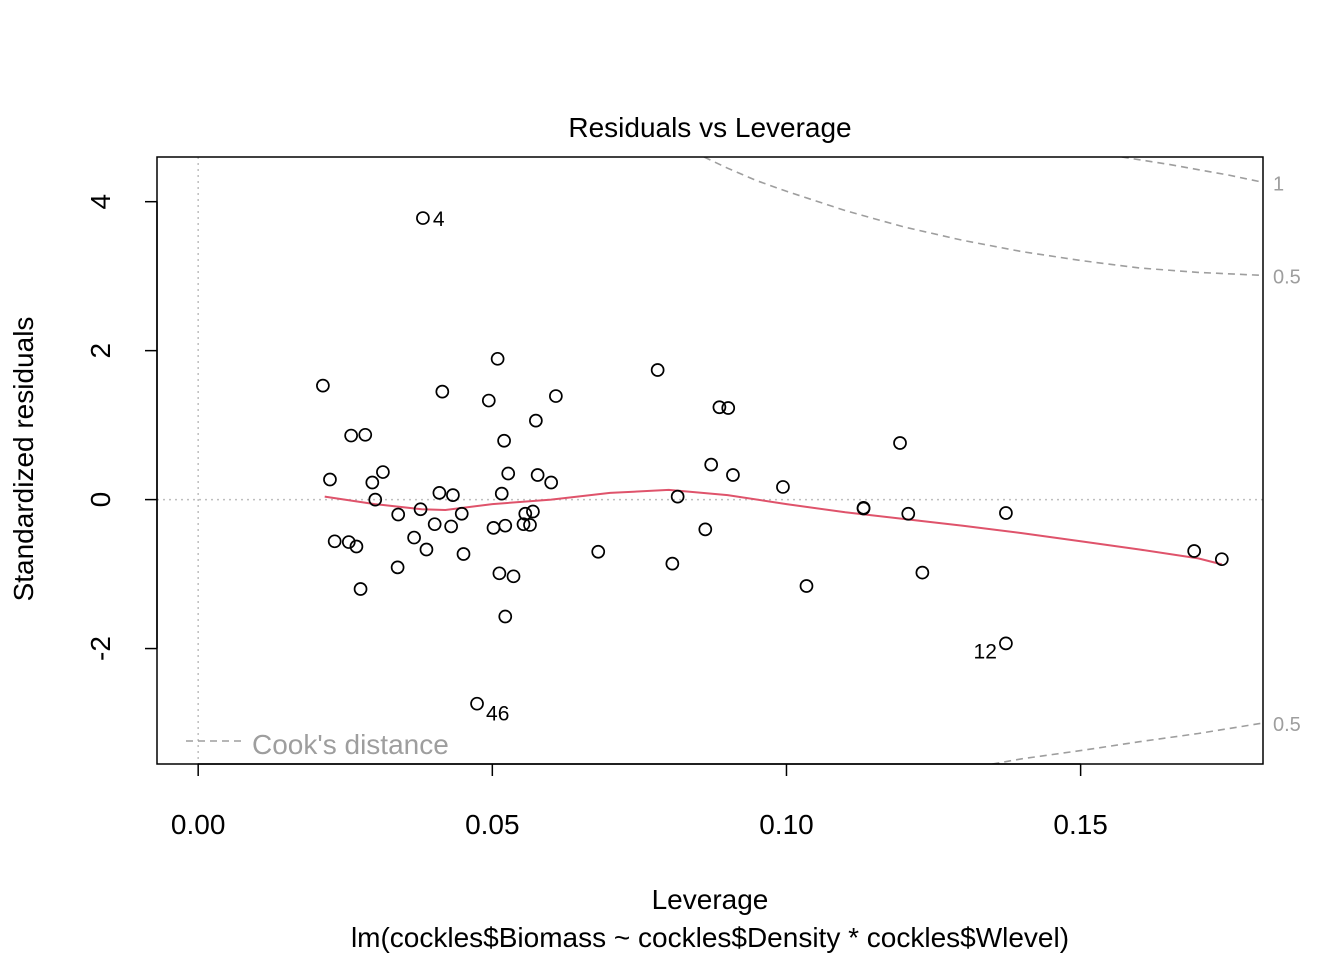 This screenshot has height=960, width=1344. Describe the element at coordinates (439, 219) in the screenshot. I see `point-label: 4` at that location.